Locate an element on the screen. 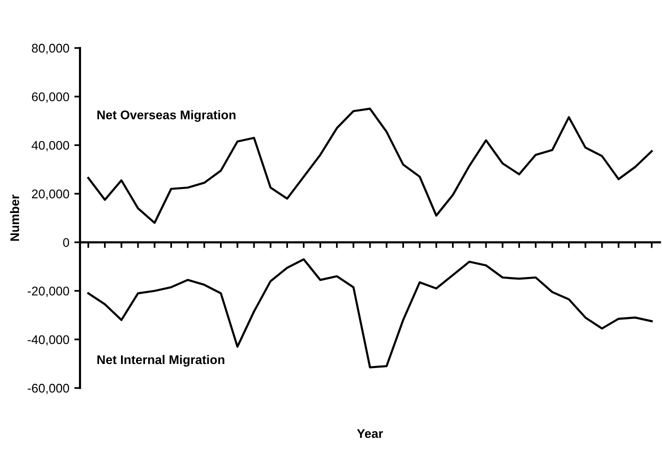 This screenshot has height=453, width=662. y-tick-label: -40,000 is located at coordinates (49, 340).